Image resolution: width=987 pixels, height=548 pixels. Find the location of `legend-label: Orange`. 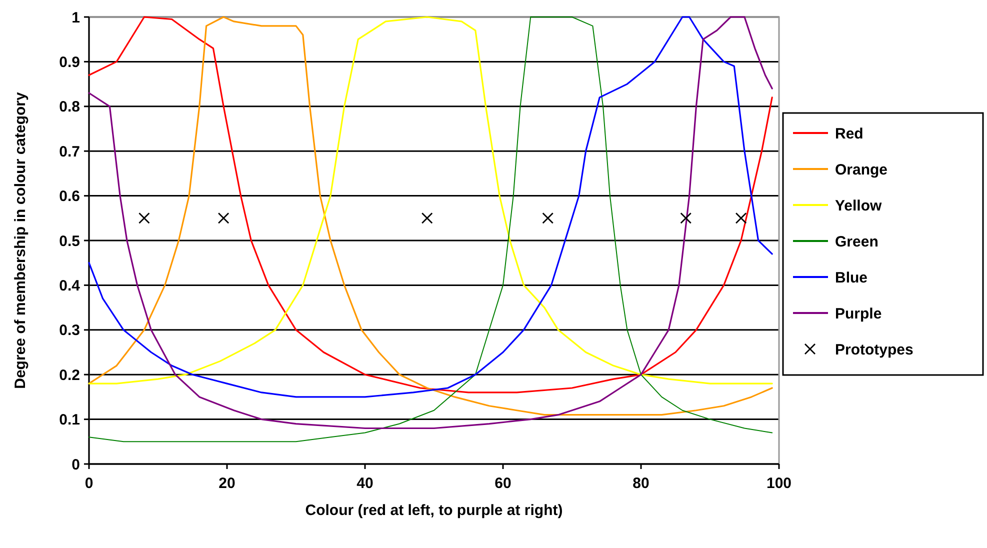

legend-label: Orange is located at coordinates (861, 169).